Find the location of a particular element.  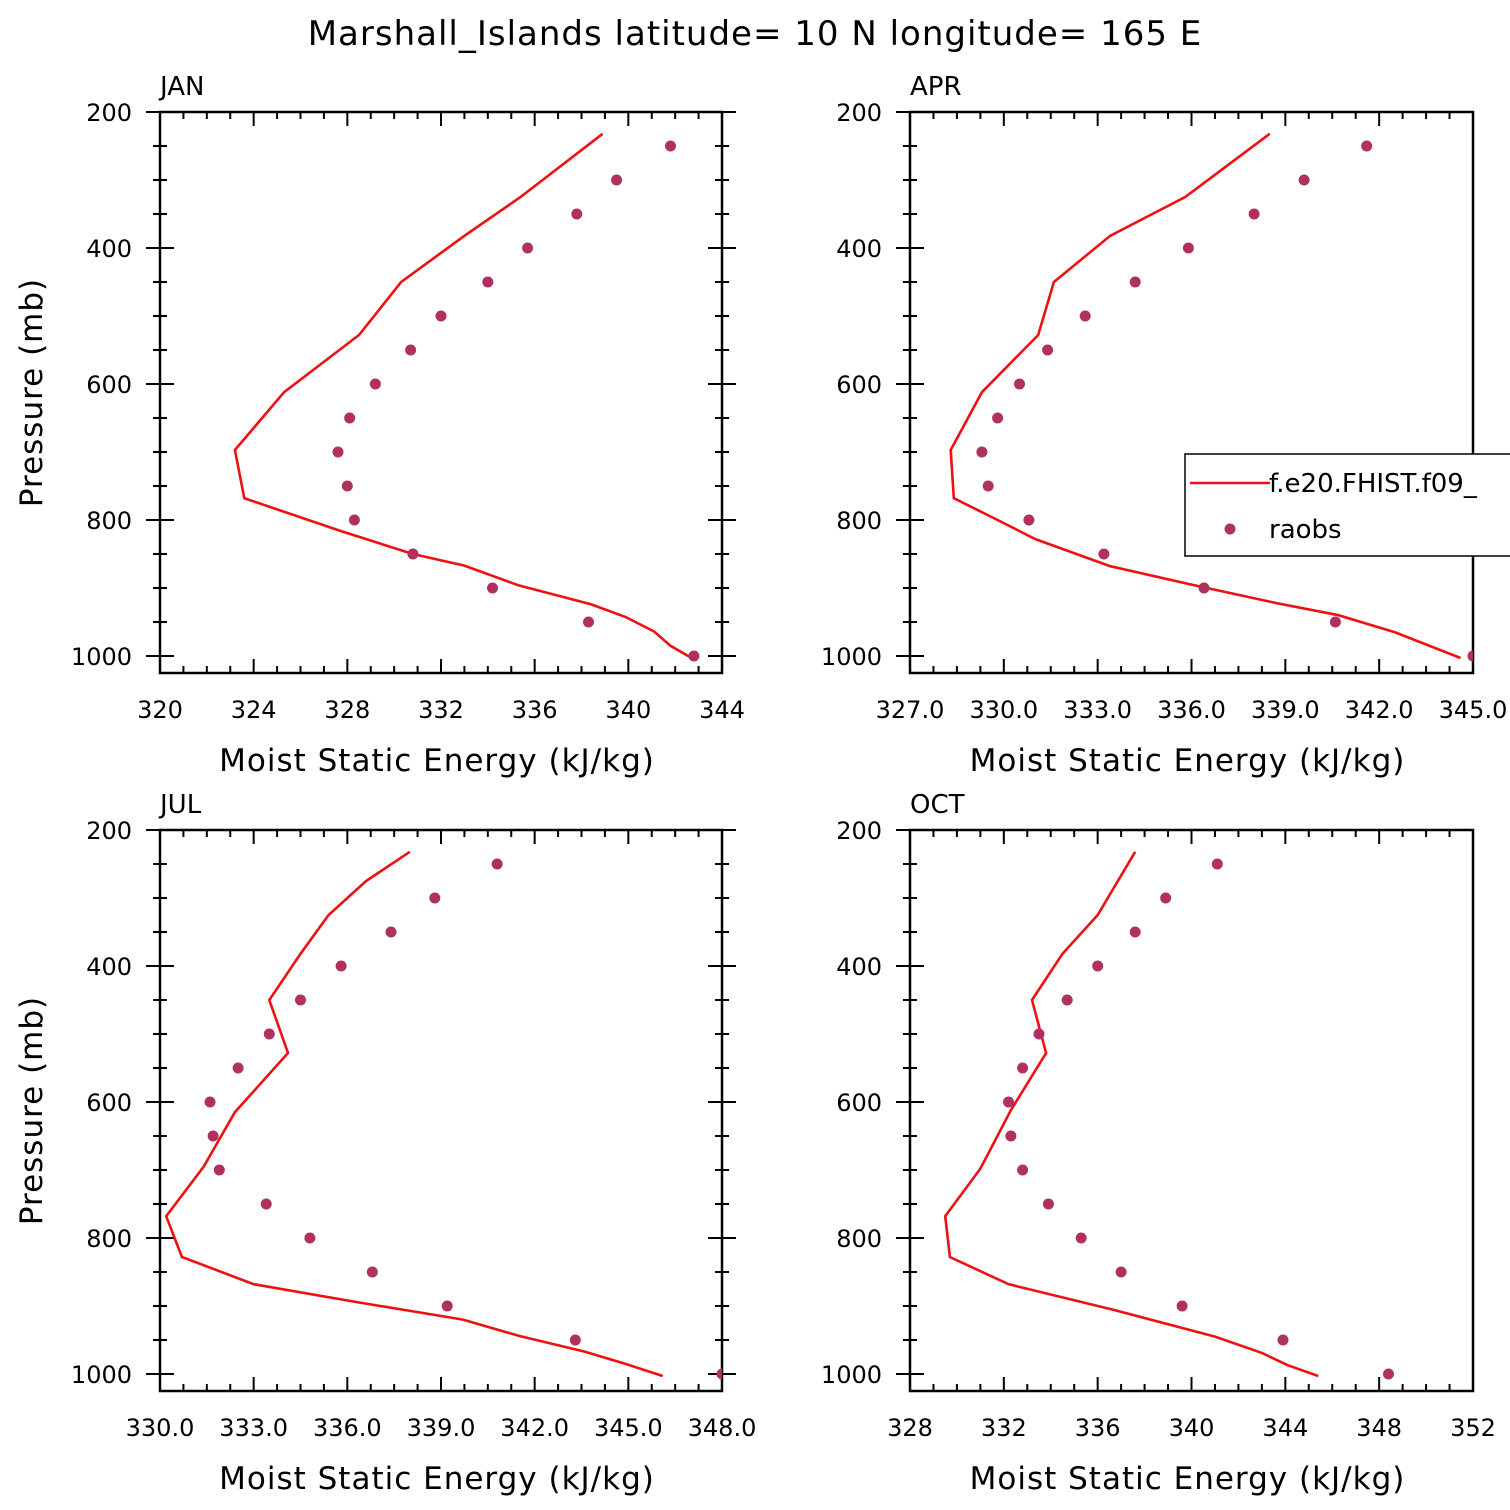

x-tick-label: 333.0 is located at coordinates (253, 1428).